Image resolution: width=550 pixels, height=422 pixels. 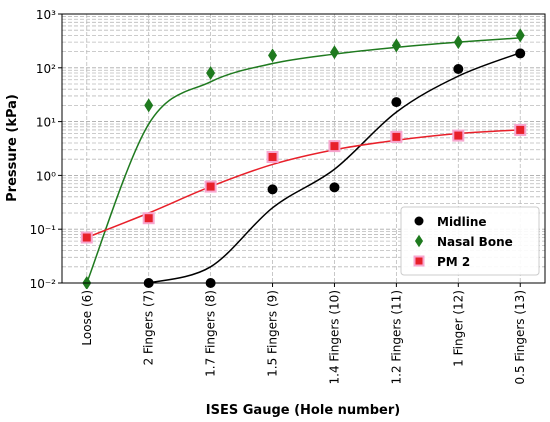 What do you see at coordinates (458, 328) in the screenshot?
I see `x-tick-label: 1 Finger (12)` at bounding box center [458, 328].